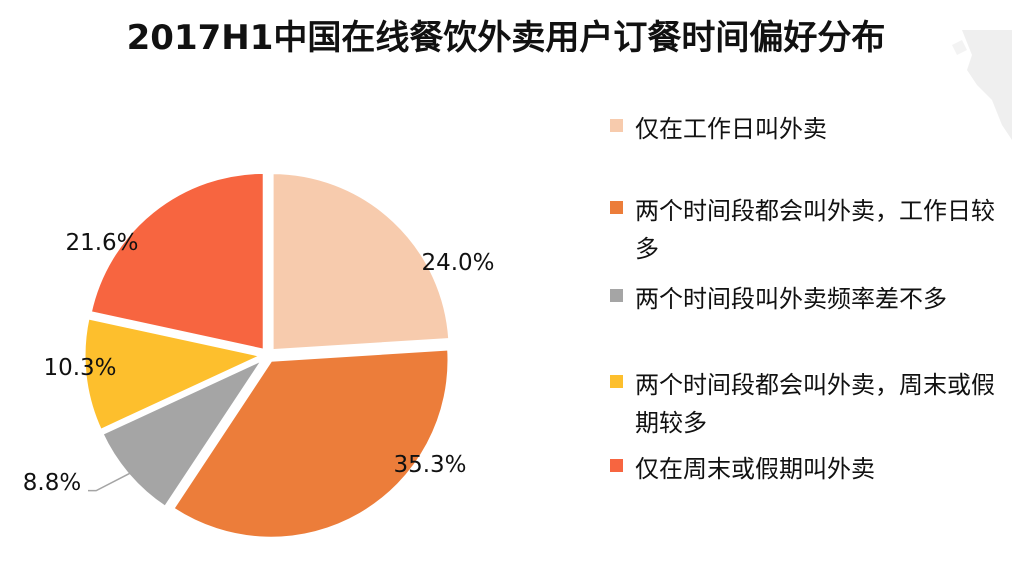  What do you see at coordinates (101, 243) in the screenshot?
I see `data-label: 21.6%` at bounding box center [101, 243].